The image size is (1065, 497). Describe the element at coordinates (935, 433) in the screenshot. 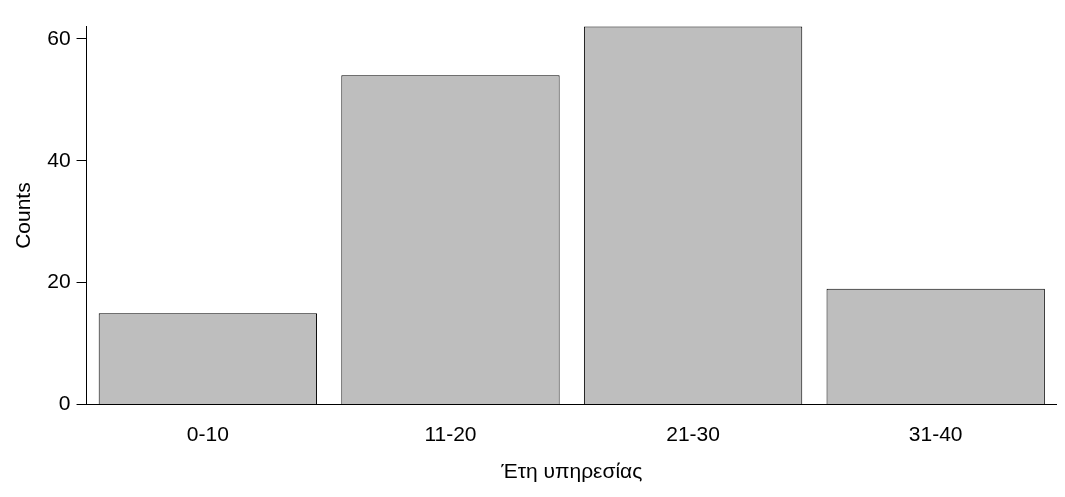

I see `x-tick-label: 31-40` at that location.